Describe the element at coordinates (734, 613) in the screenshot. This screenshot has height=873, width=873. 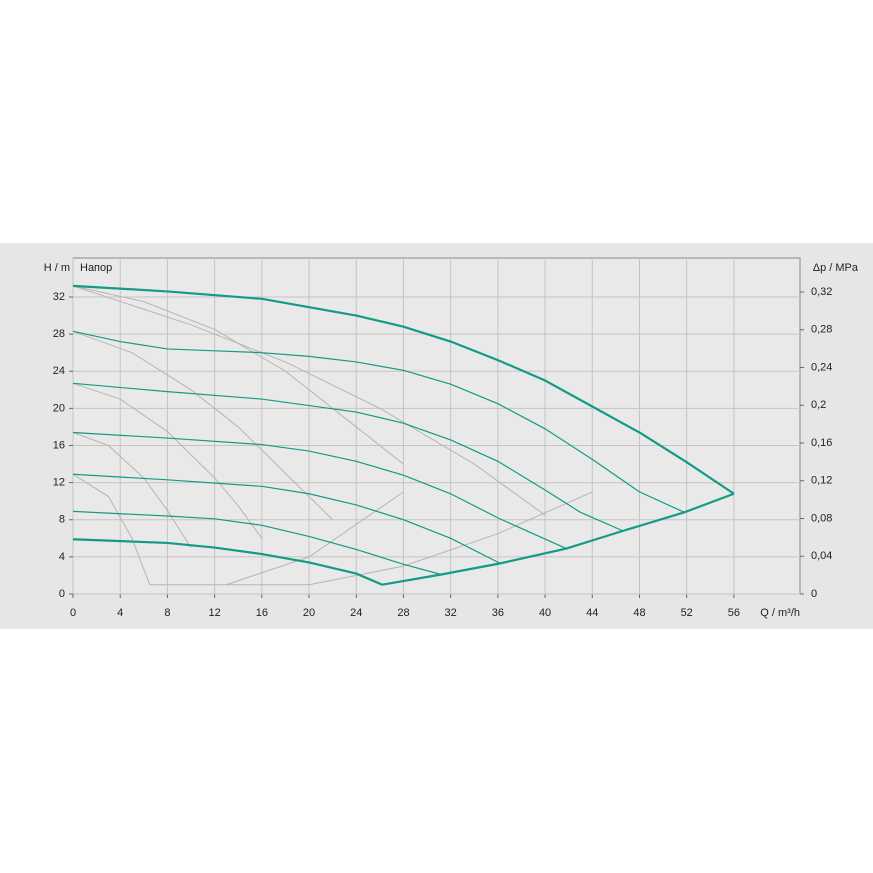
I see `x-tick-label: 56` at that location.